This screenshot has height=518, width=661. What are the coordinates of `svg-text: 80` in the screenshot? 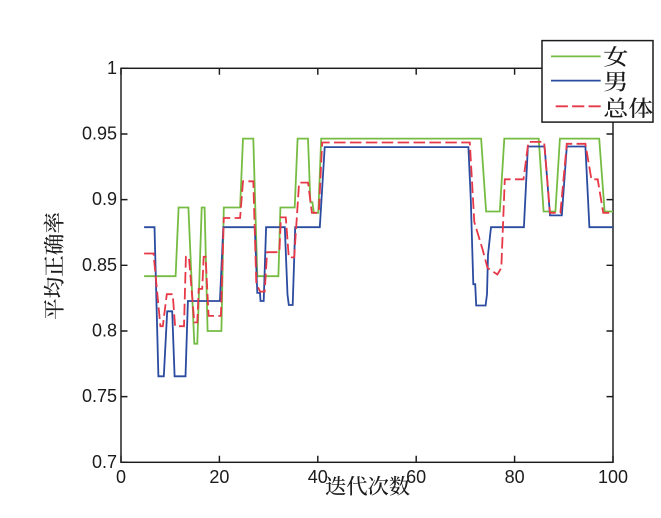 It's located at (515, 477).